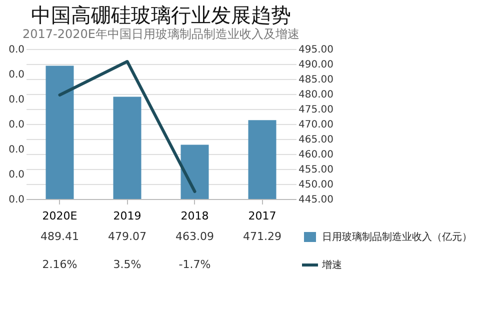 The image size is (494, 322). Describe the element at coordinates (194, 264) in the screenshot. I see `data-label: -1.7%` at that location.